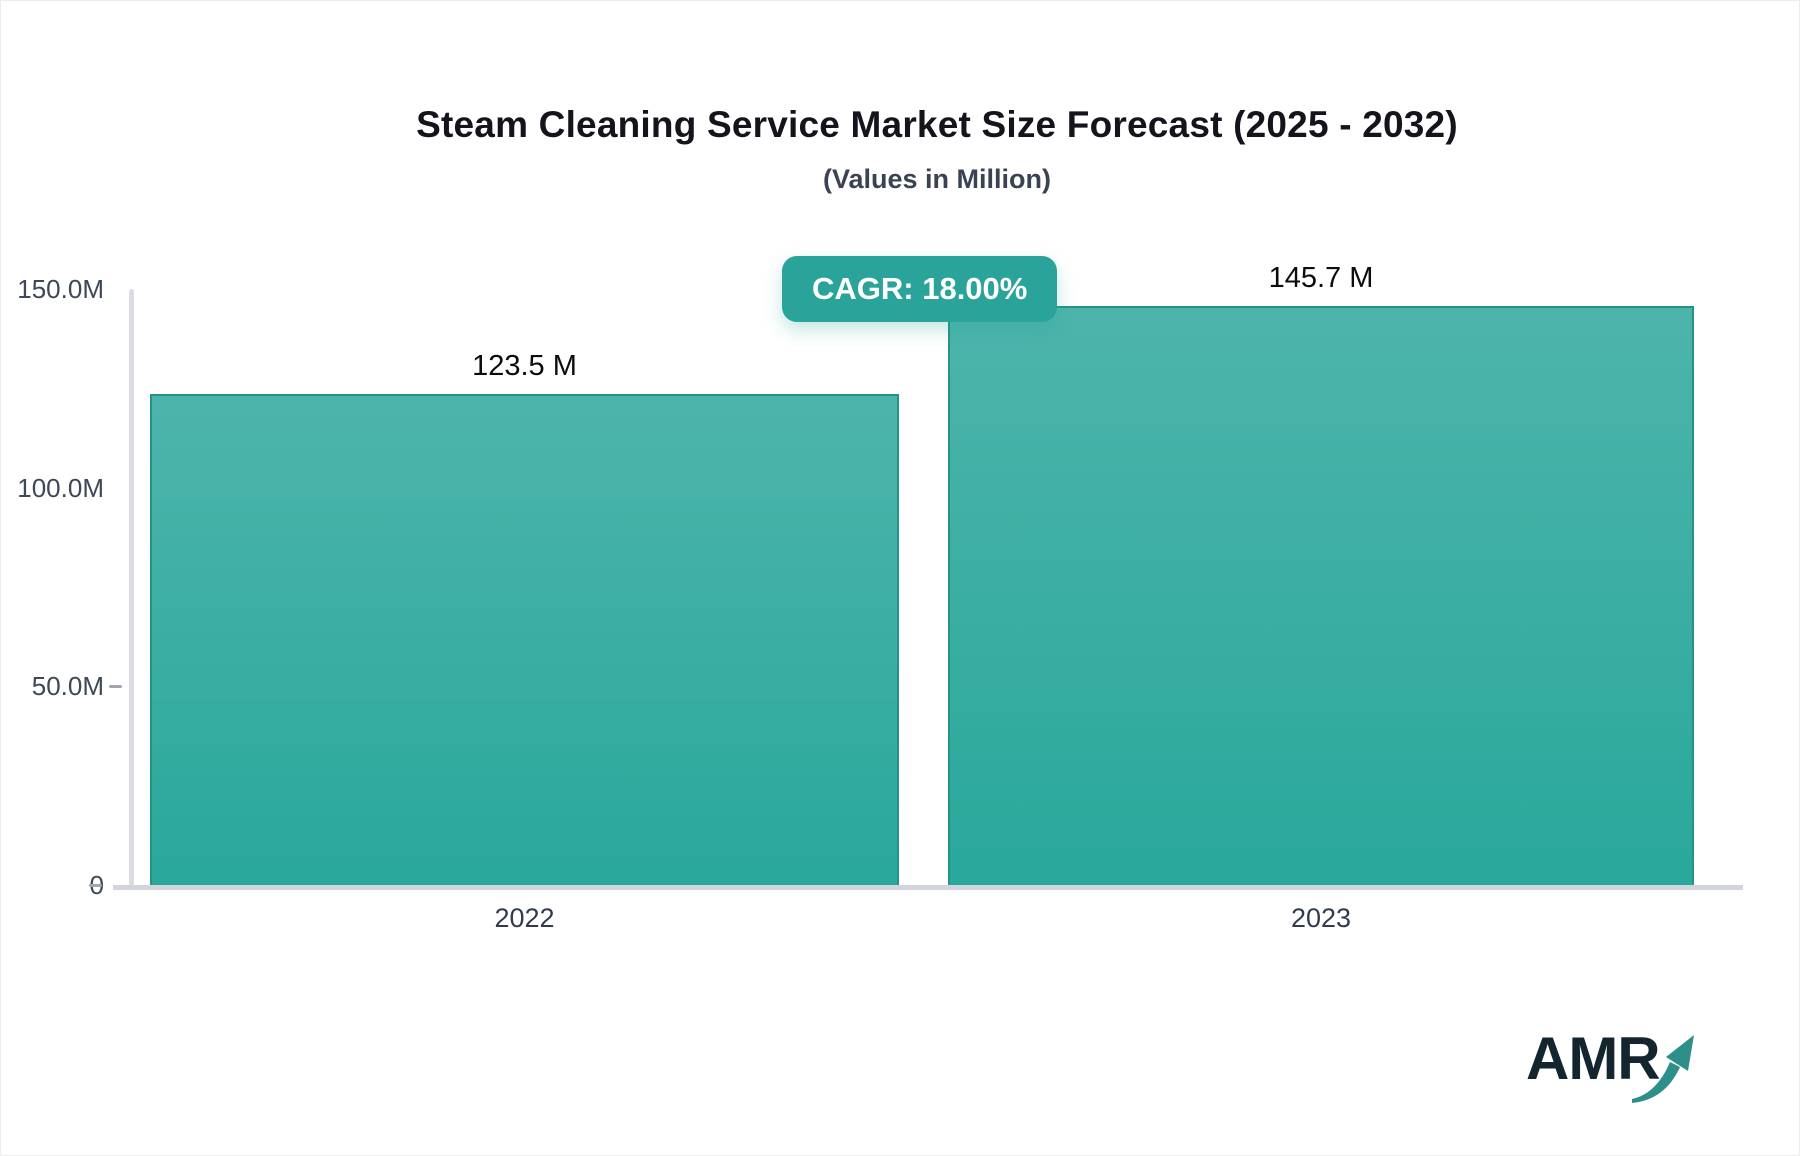 This screenshot has height=1156, width=1800. Describe the element at coordinates (67, 686) in the screenshot. I see `y-tick-label: 50.0M` at that location.